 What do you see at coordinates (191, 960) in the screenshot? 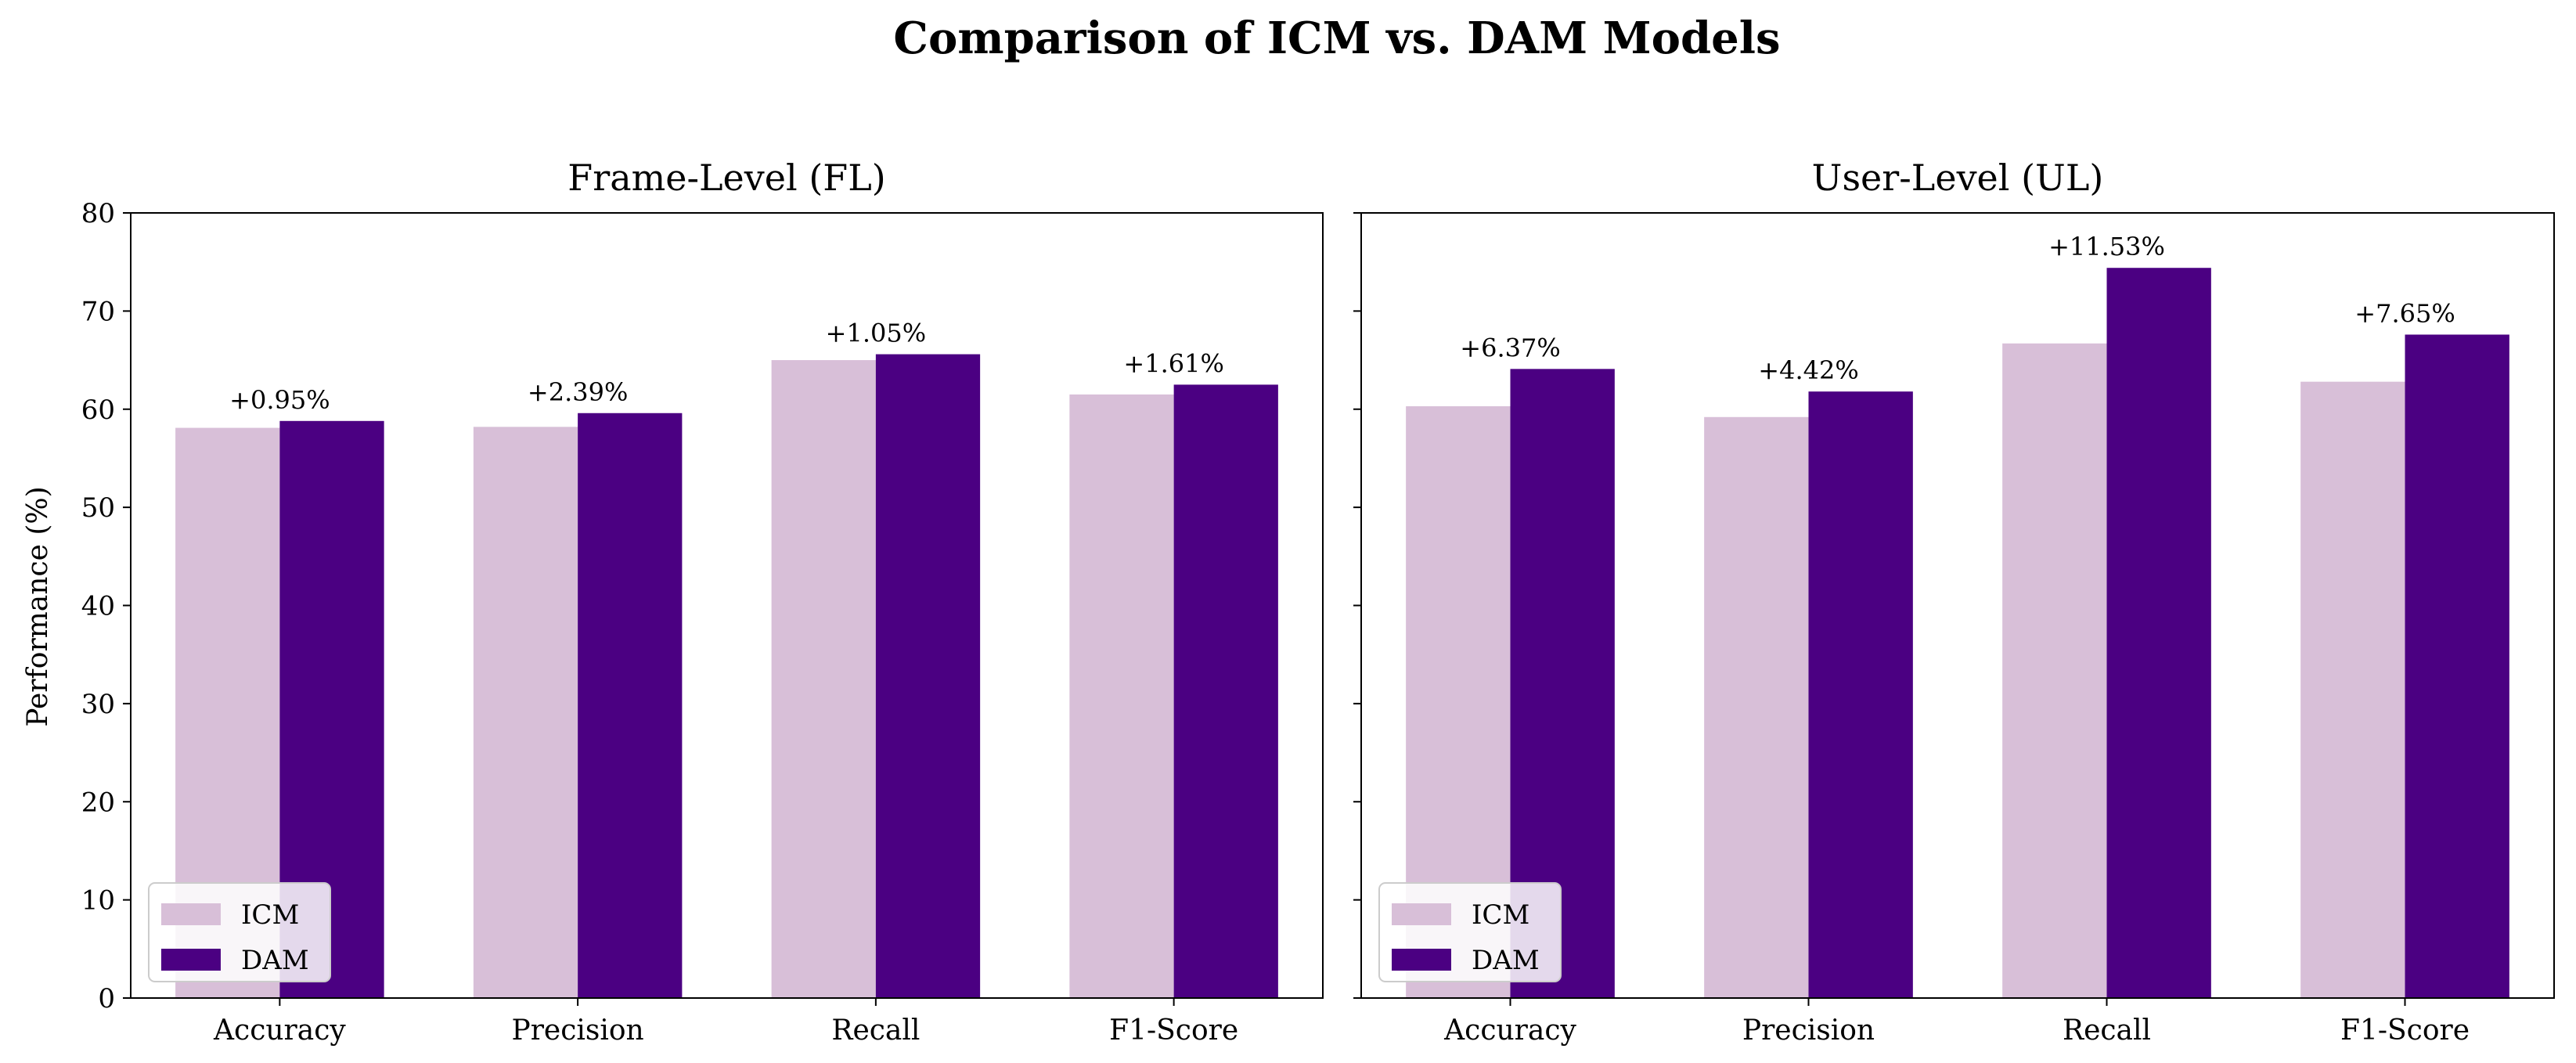
I see `fl-legend-swatch-dam` at bounding box center [191, 960].